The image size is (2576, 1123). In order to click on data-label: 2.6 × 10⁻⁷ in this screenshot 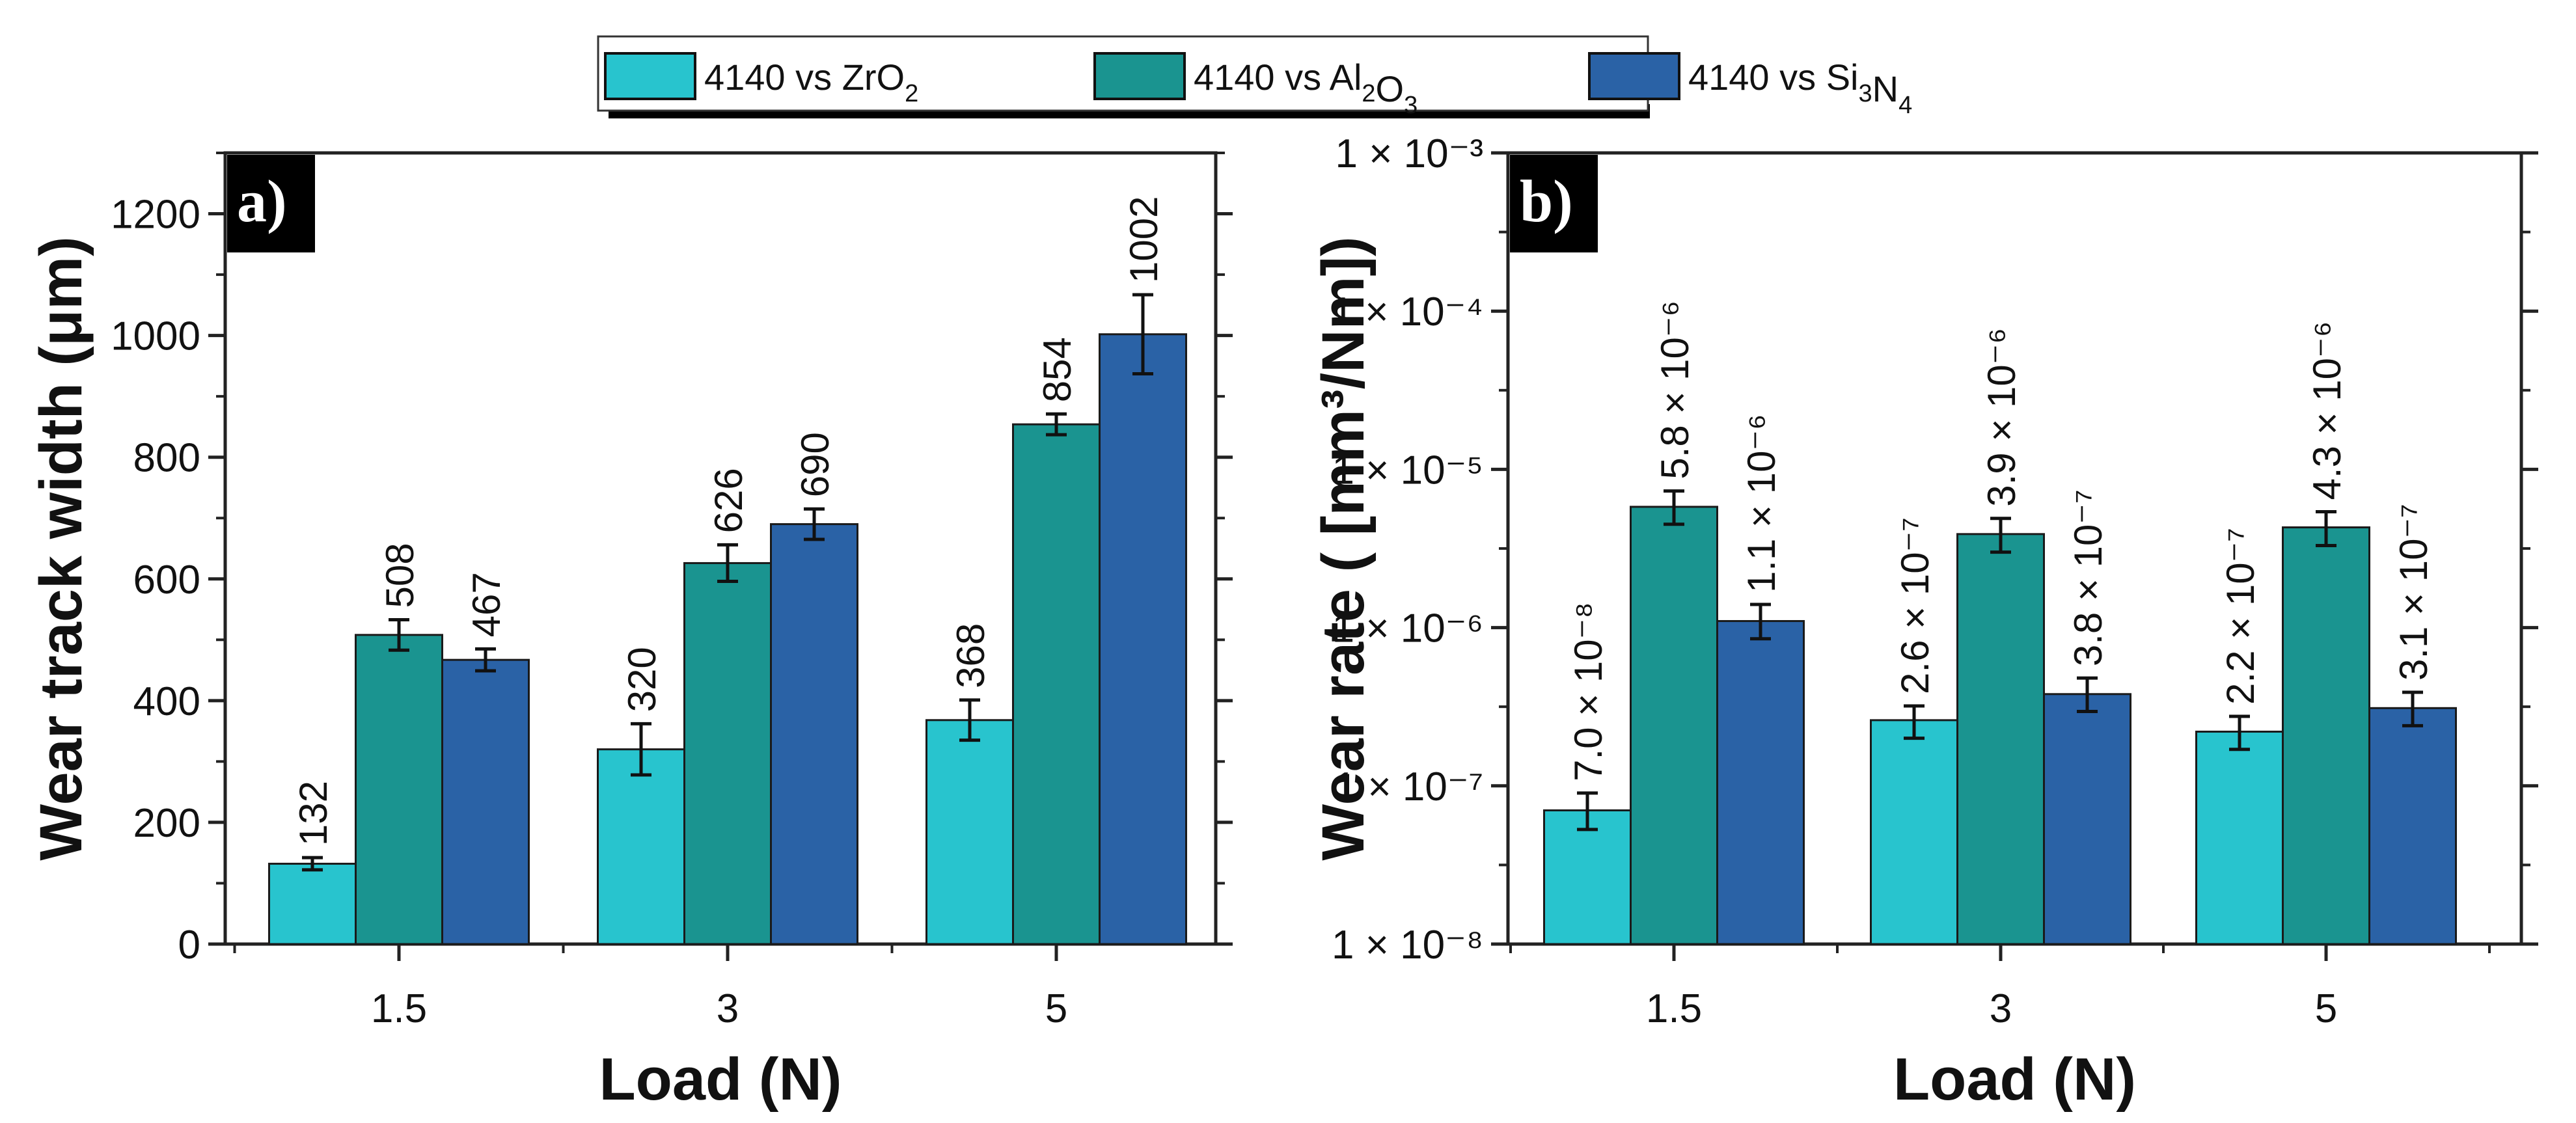, I will do `click(1915, 605)`.